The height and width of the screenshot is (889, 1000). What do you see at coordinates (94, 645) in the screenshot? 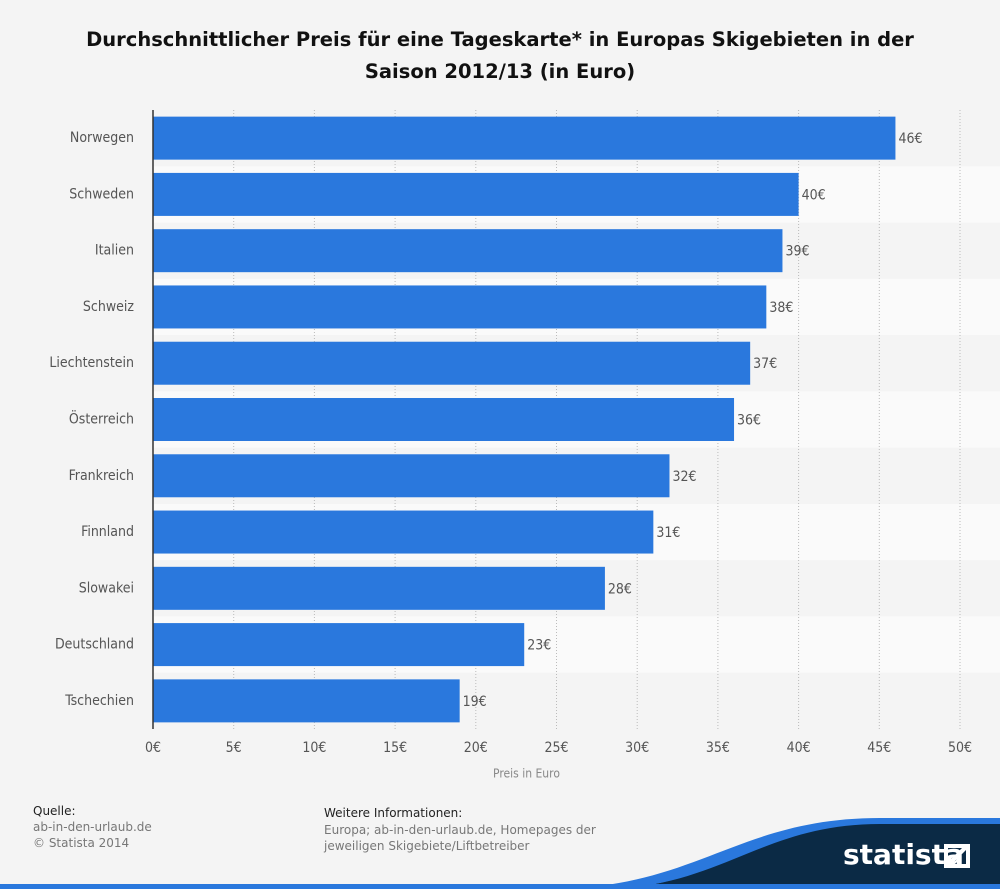
I see `y-tick-label: Deutschland` at bounding box center [94, 645].